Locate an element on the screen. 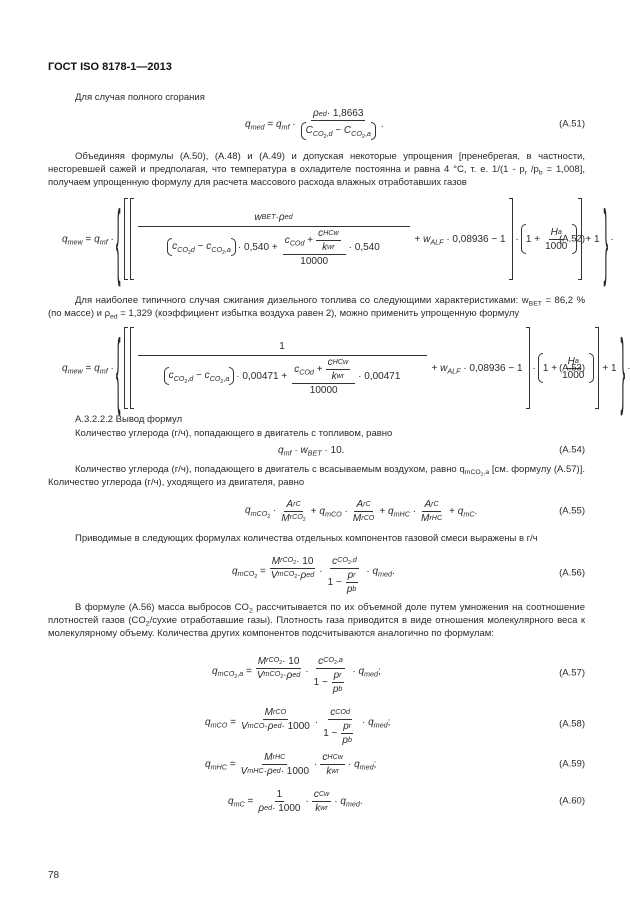 This screenshot has height=913, width=630. eq-end: + 1 is located at coordinates (592, 239).